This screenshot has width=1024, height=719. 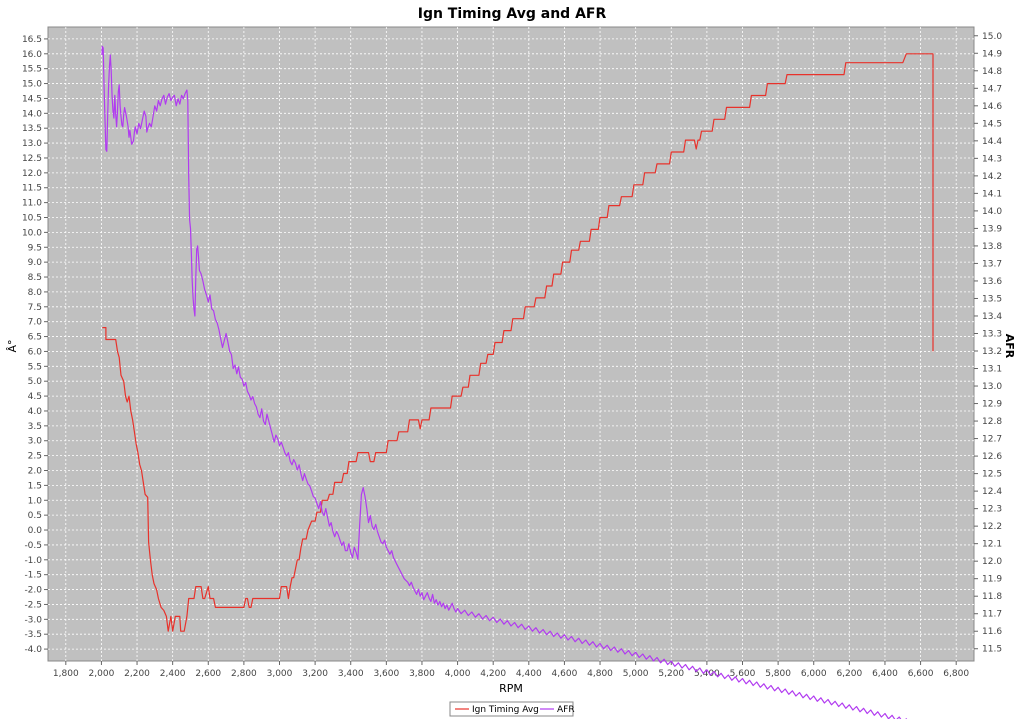 What do you see at coordinates (386, 674) in the screenshot?
I see `x-tick-label: 3,600` at bounding box center [386, 674].